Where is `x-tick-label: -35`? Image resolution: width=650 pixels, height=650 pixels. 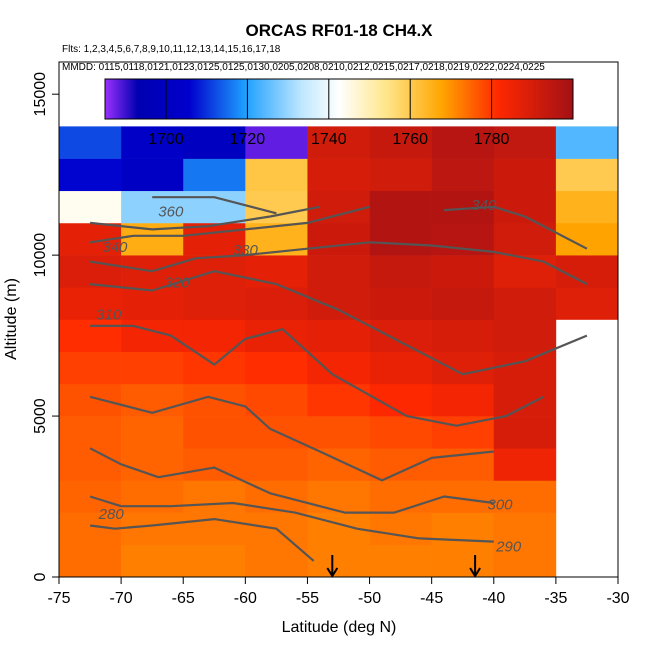
x-tick-label: -35 is located at coordinates (555, 598).